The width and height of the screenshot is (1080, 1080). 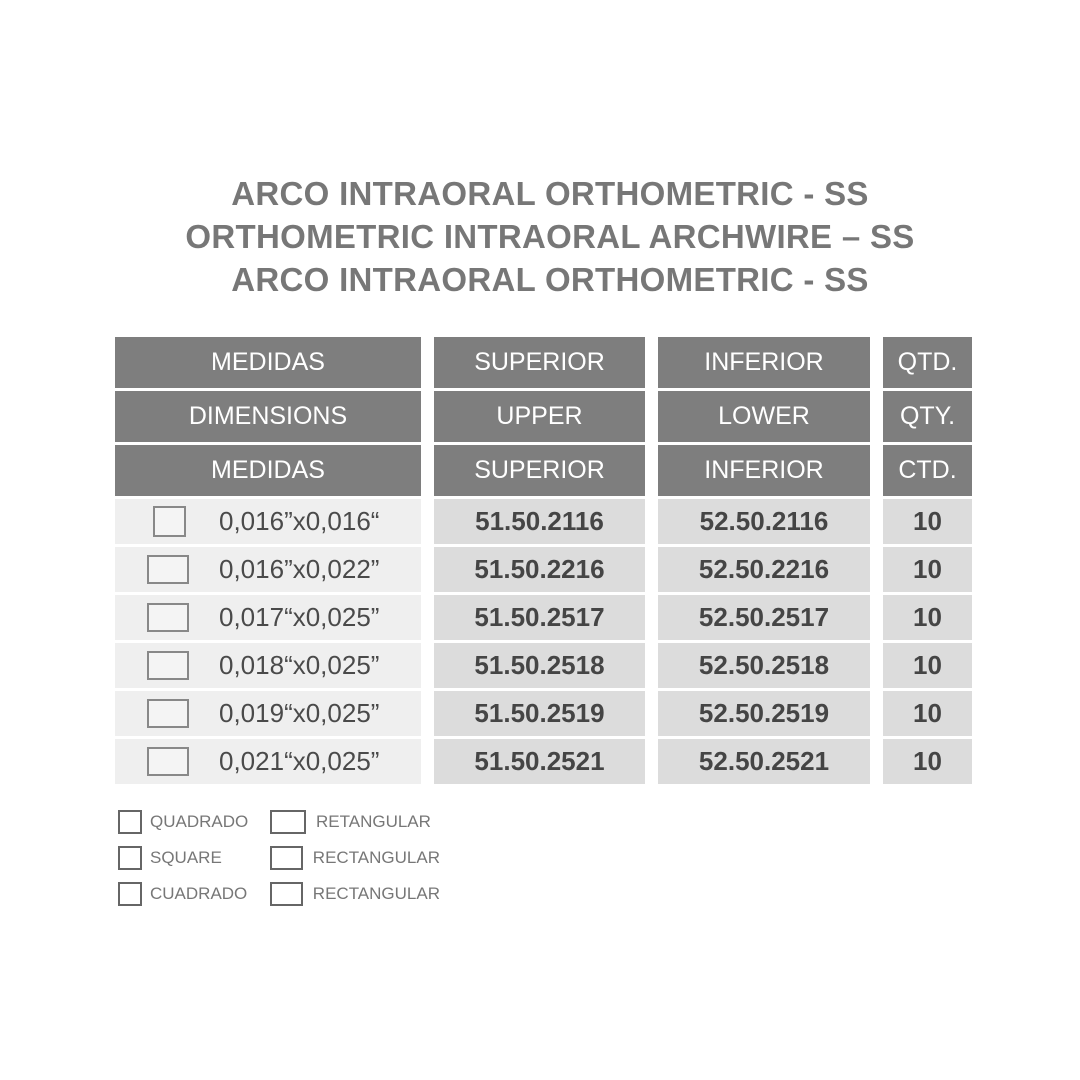 I want to click on cell-dimension: 0,019“x0,025”, so click(x=268, y=713).